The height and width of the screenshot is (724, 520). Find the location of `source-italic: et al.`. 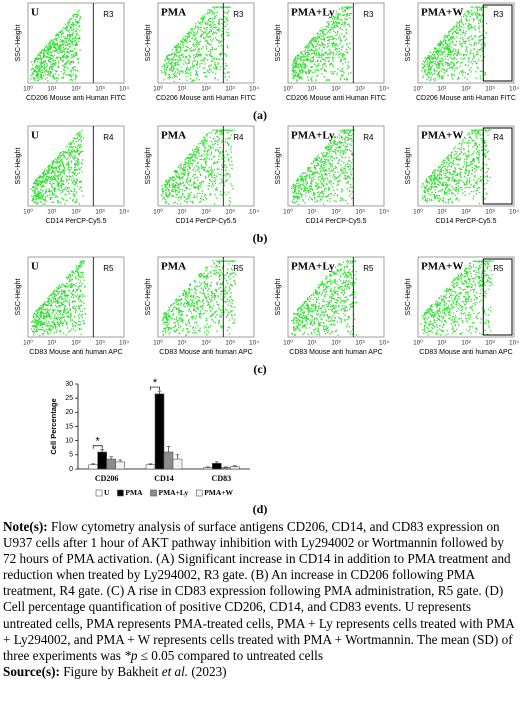

source-italic: et al. is located at coordinates (175, 671).